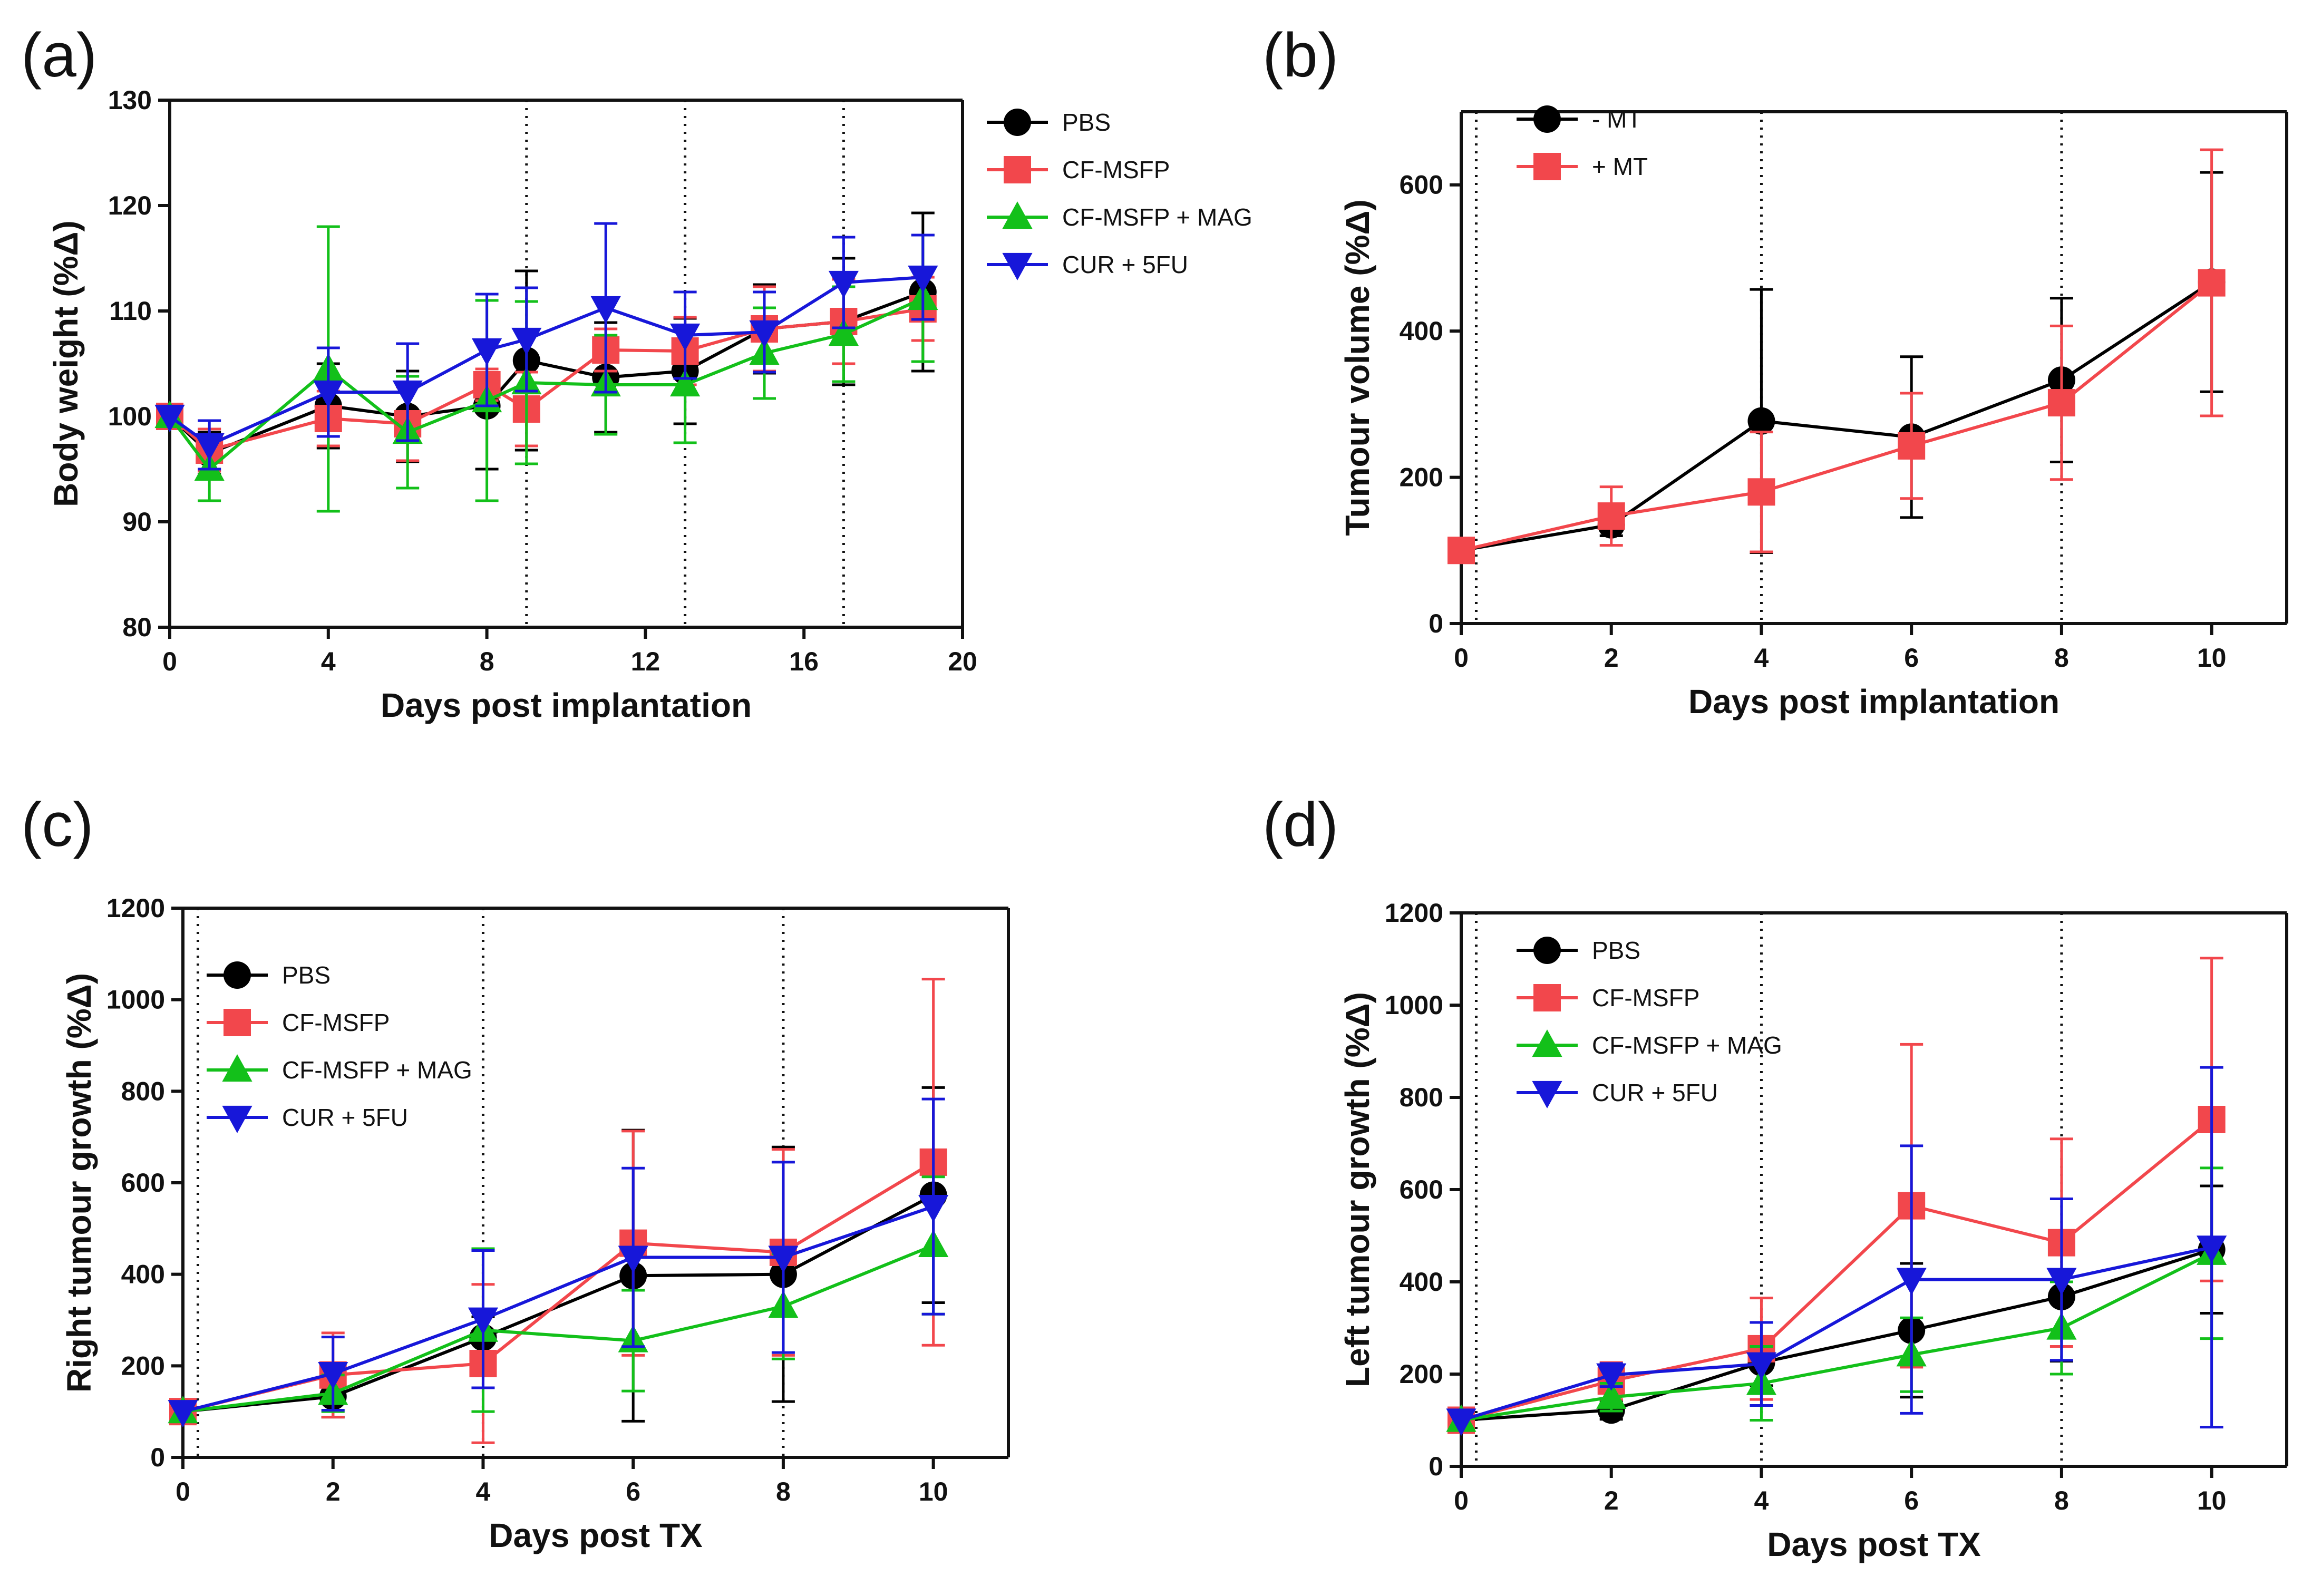 The width and height of the screenshot is (2312, 1596). I want to click on panel-d-x-tick-label: 4, so click(1761, 1500).